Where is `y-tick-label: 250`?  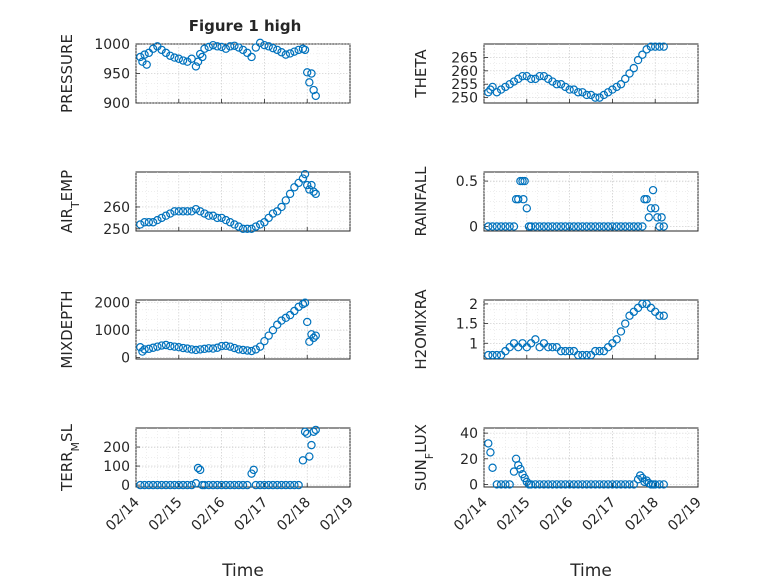 y-tick-label: 250 is located at coordinates (464, 99).